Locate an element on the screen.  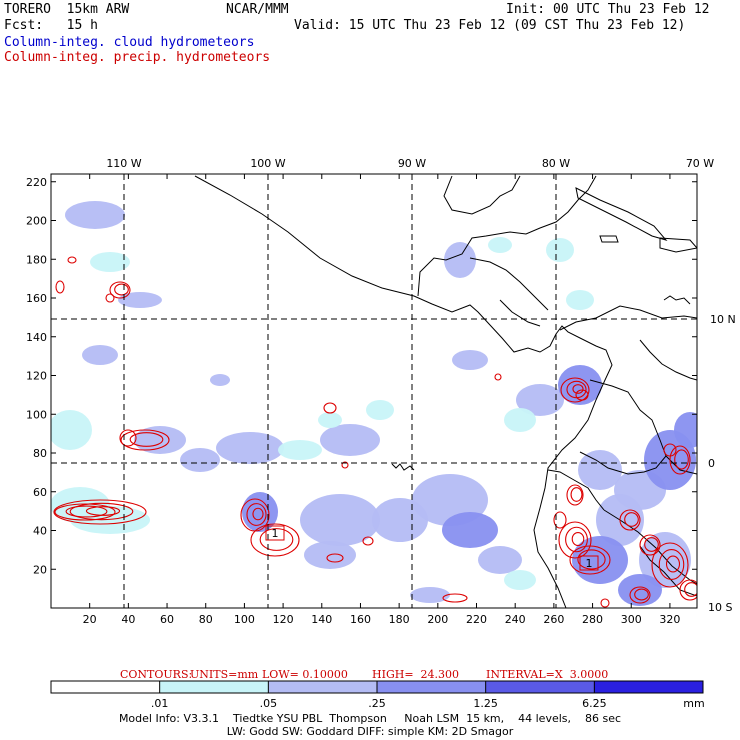
forecast-hour: Fcst: 15 h is located at coordinates (51, 25).